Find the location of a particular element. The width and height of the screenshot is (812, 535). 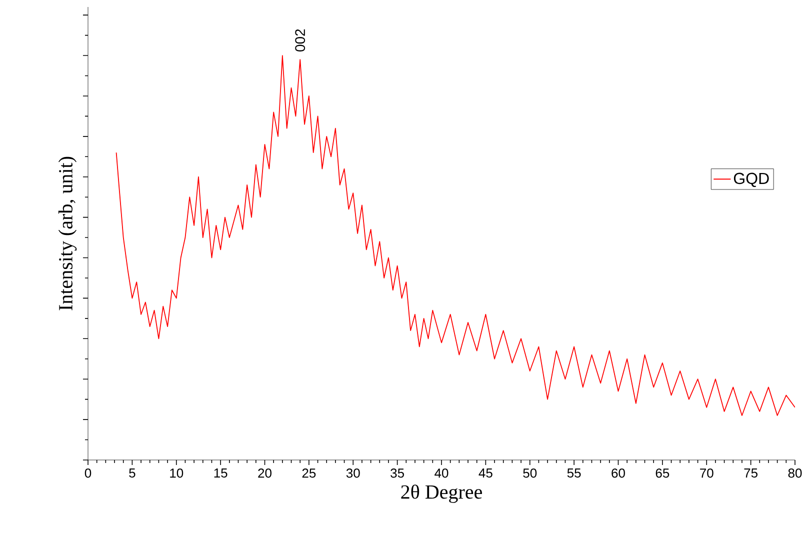

x-tick-label: 0 is located at coordinates (88, 473).